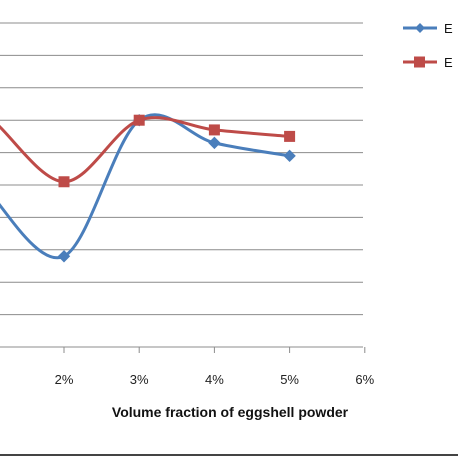 Image resolution: width=458 pixels, height=458 pixels. What do you see at coordinates (229, 455) in the screenshot?
I see `chart-border-bottom` at bounding box center [229, 455].